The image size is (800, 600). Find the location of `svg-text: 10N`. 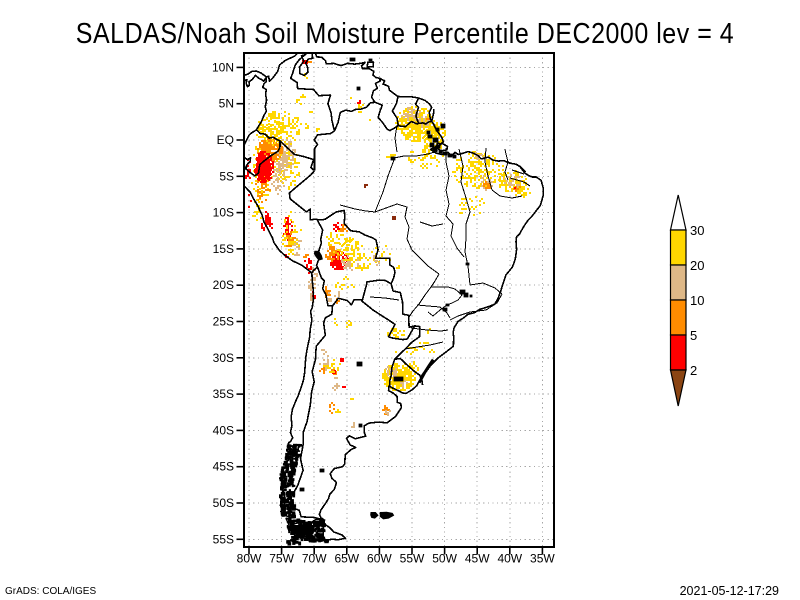

svg-text: 10N is located at coordinates (223, 67).